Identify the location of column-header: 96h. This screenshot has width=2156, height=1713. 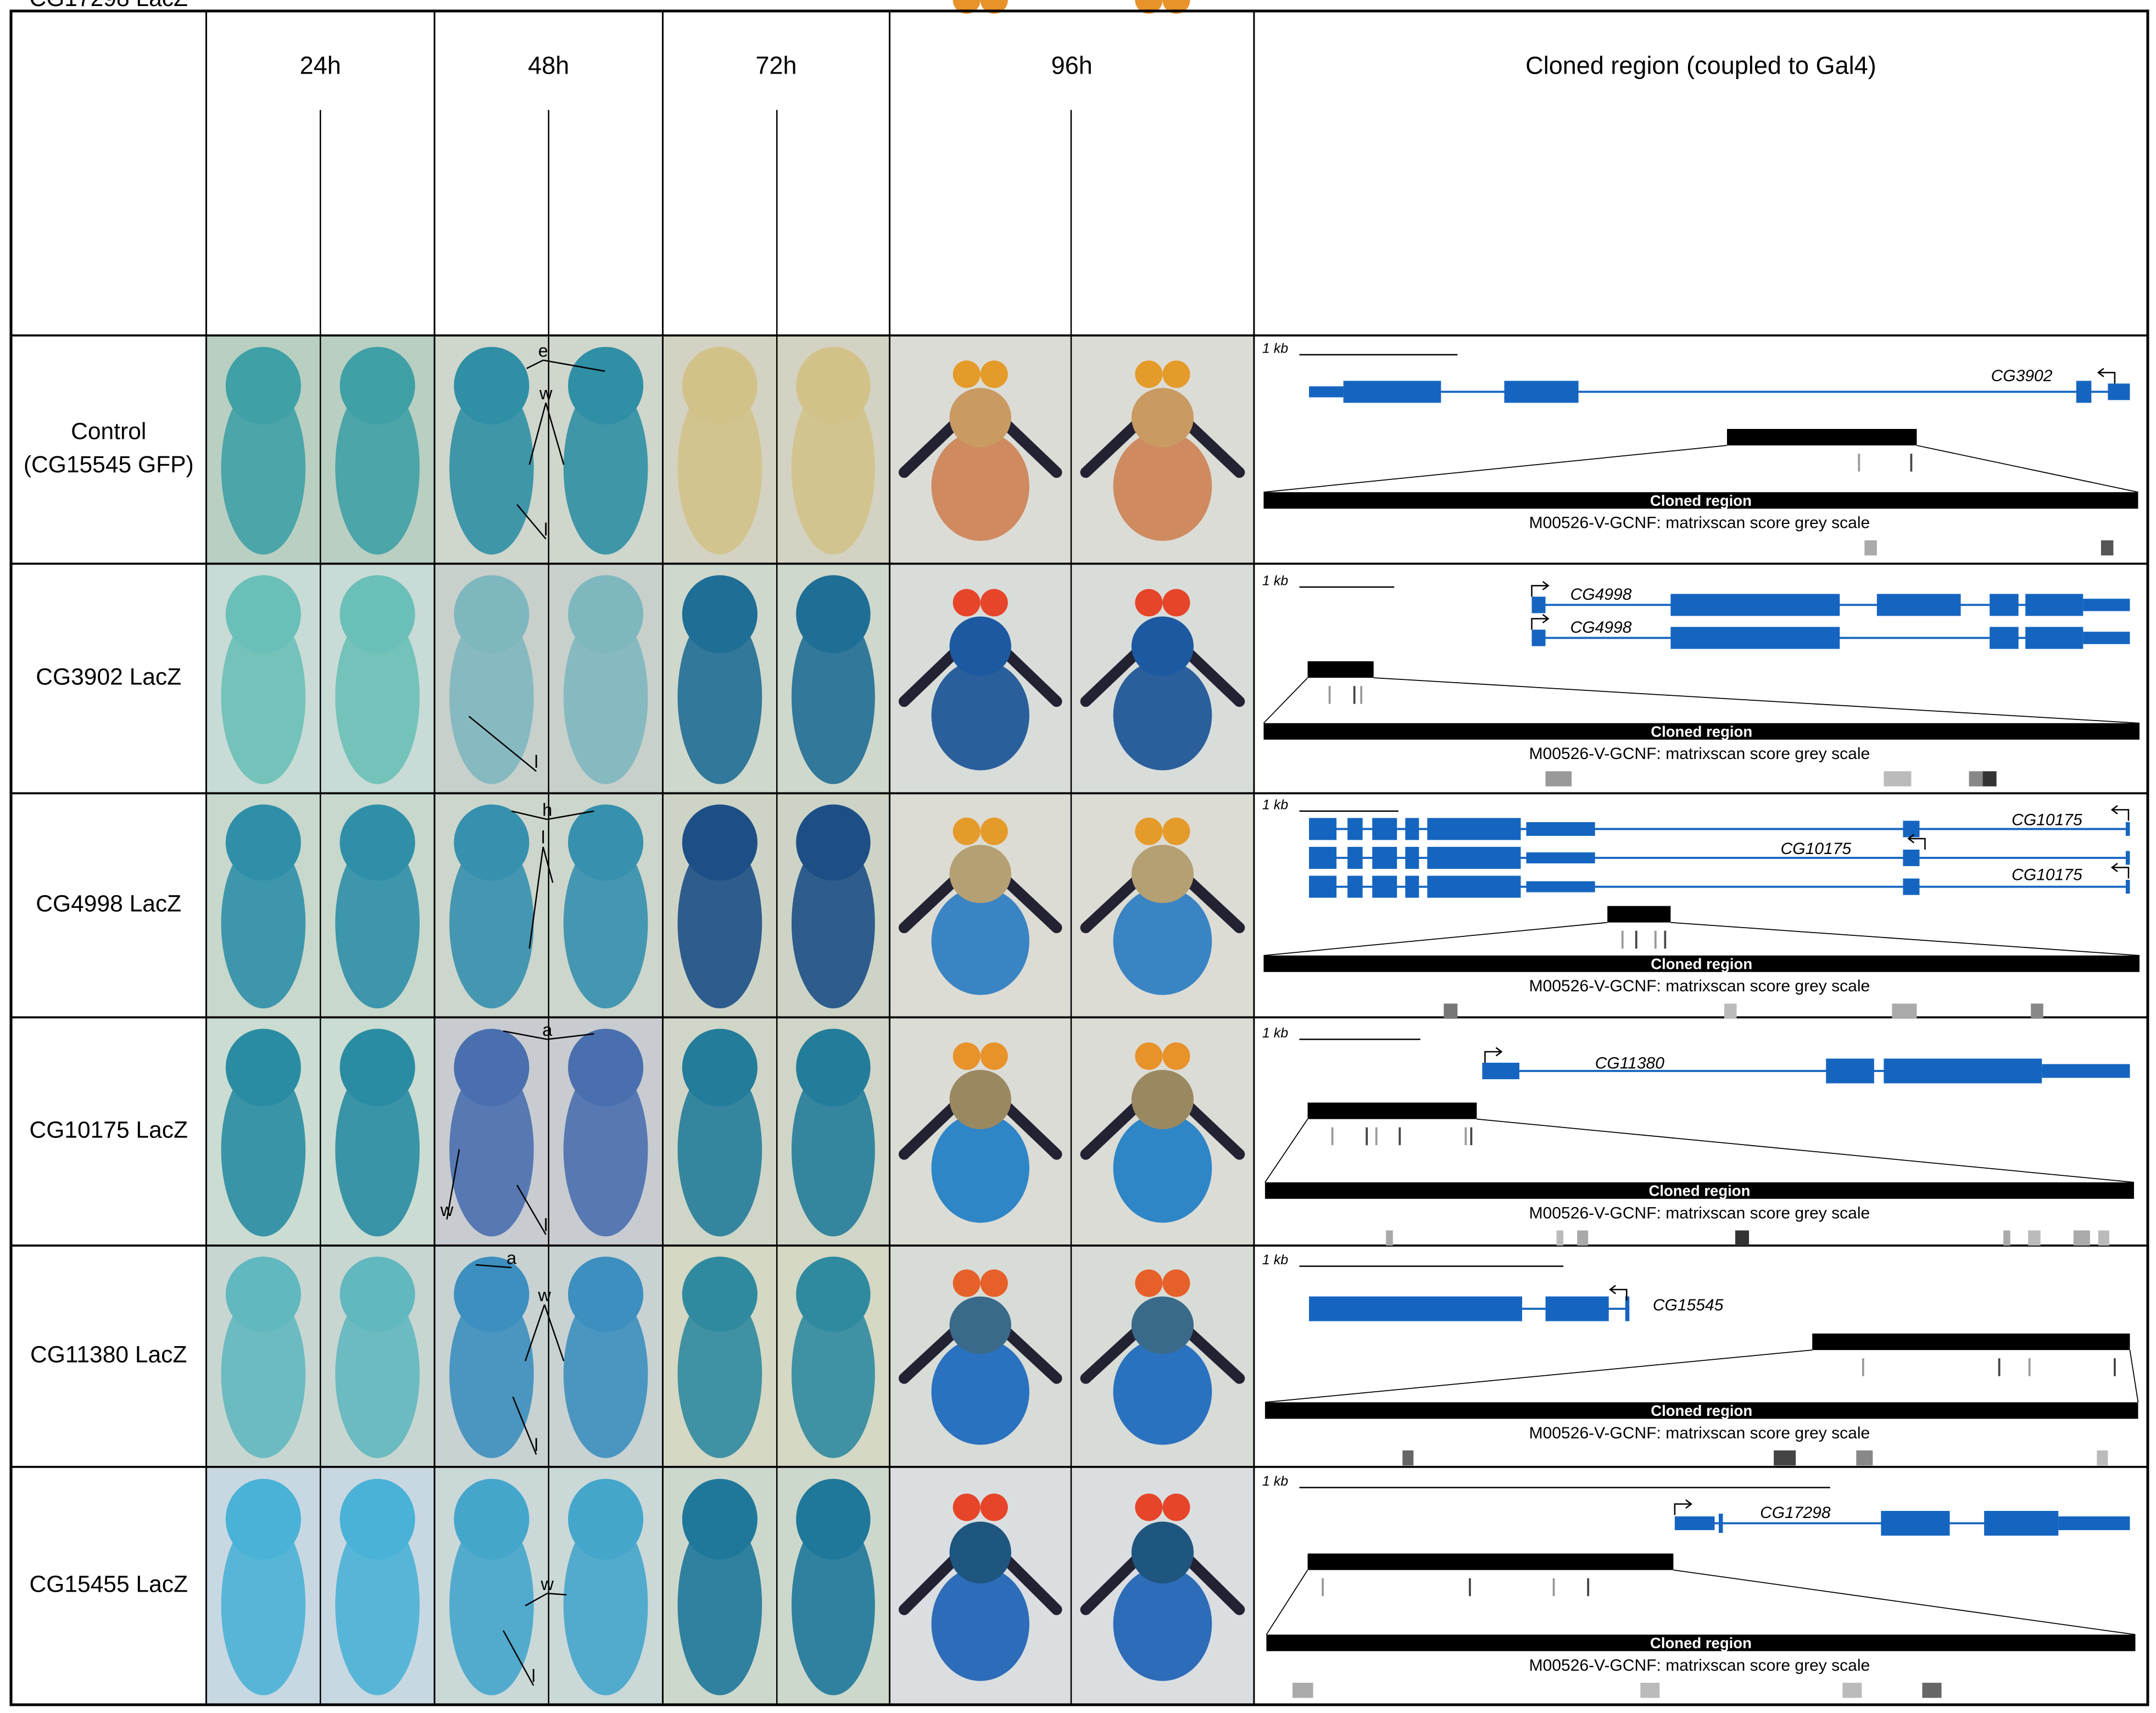
(1072, 66).